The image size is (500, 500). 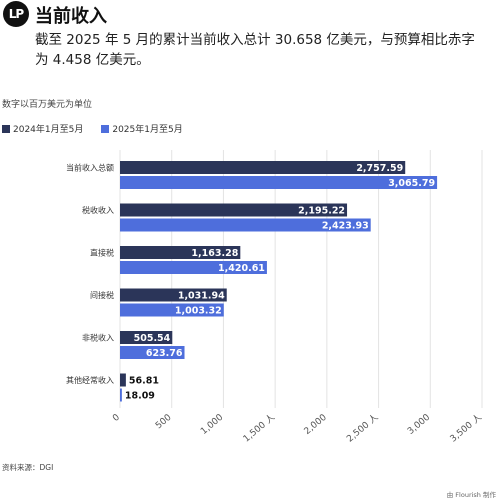 What do you see at coordinates (16, 14) in the screenshot?
I see `logo: LP` at bounding box center [16, 14].